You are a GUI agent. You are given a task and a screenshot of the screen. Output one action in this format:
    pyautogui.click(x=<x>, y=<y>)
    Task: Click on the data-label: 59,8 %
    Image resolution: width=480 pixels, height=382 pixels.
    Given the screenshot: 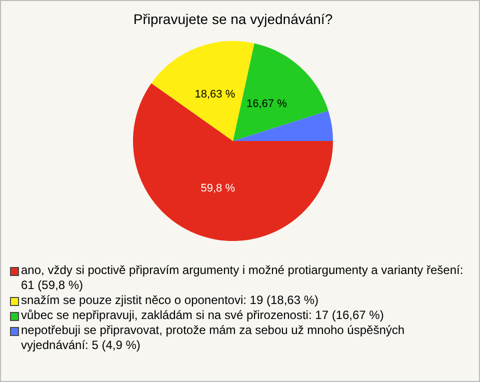 What is the action you would take?
    pyautogui.click(x=218, y=188)
    